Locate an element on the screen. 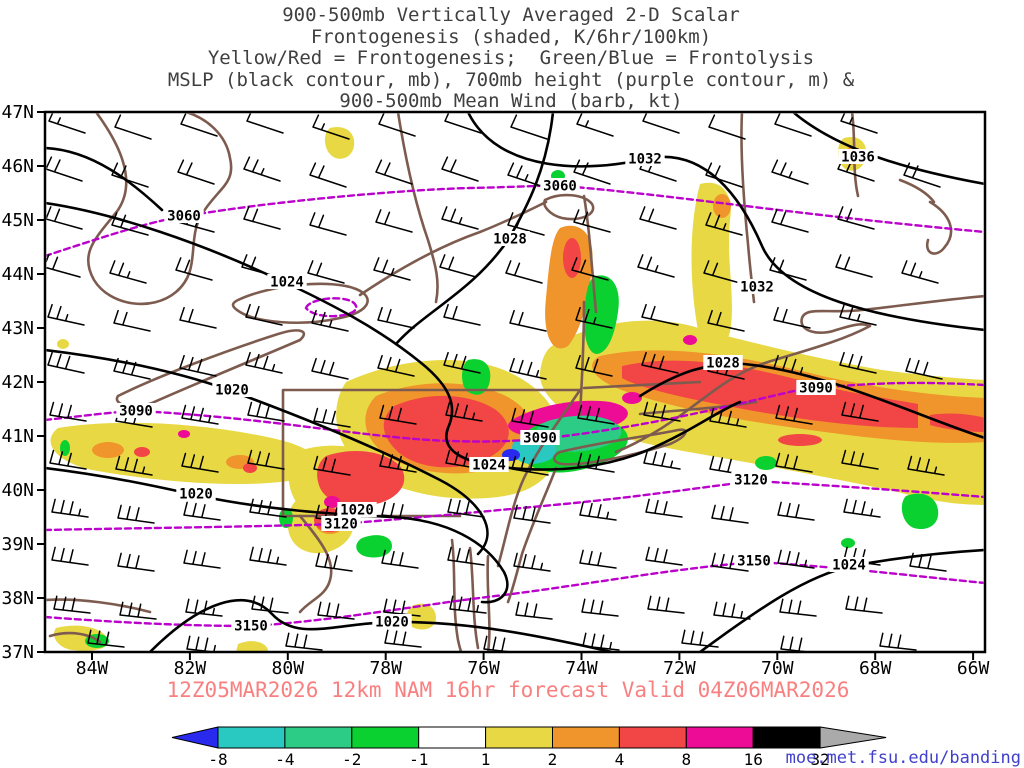  y-axis-label: 40N is located at coordinates (17, 490).